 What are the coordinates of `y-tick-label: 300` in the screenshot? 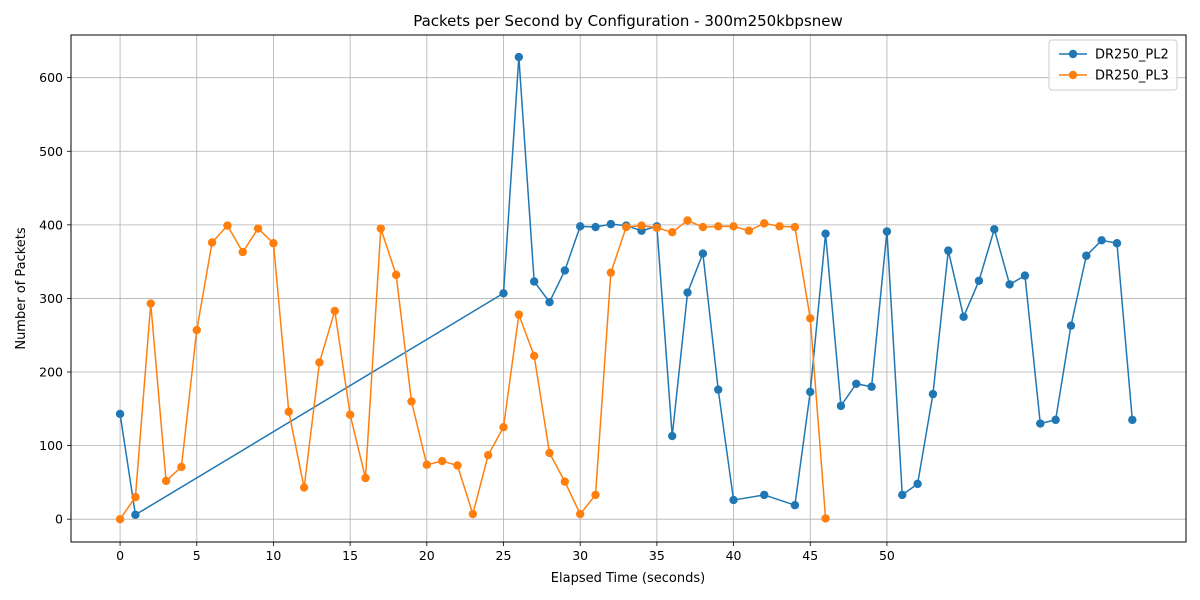 It's located at (51, 298).